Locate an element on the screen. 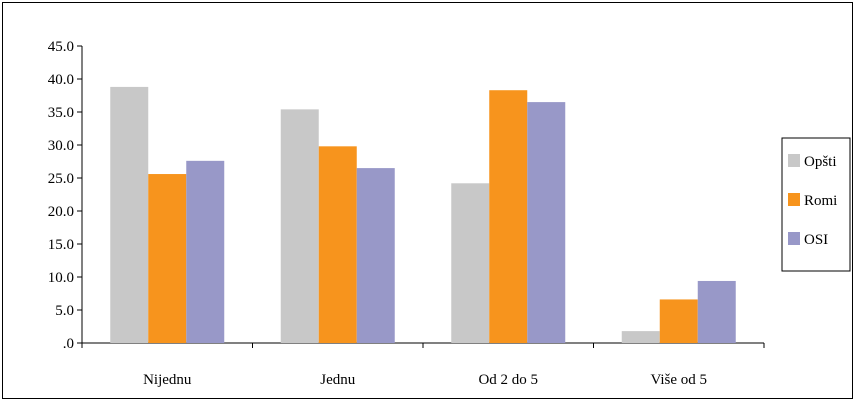  y-tick-label: 40.0 is located at coordinates (61, 80).